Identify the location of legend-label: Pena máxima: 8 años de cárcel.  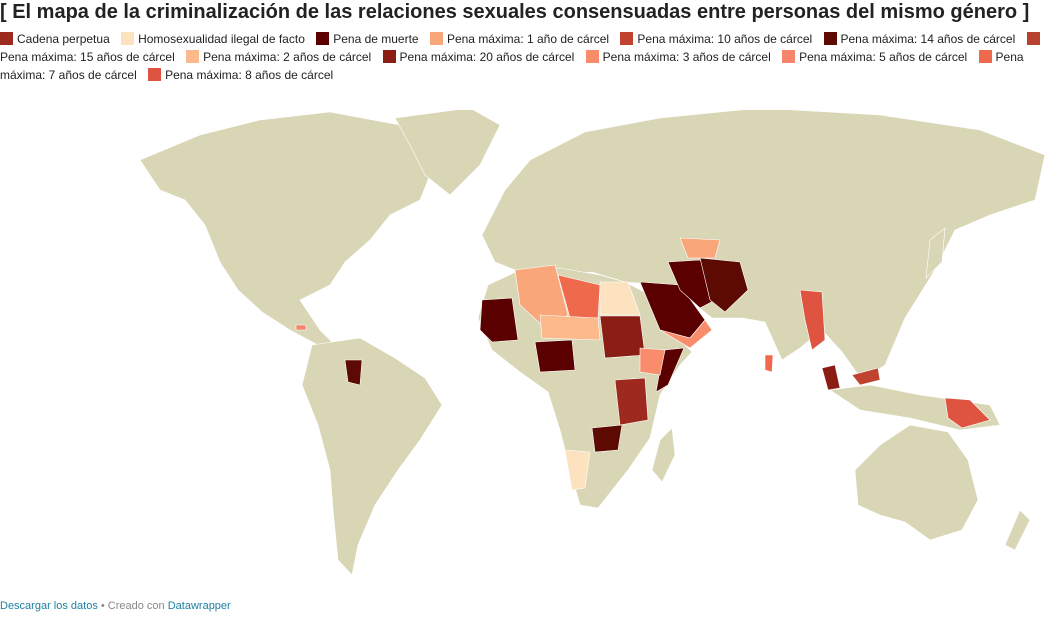
(249, 75).